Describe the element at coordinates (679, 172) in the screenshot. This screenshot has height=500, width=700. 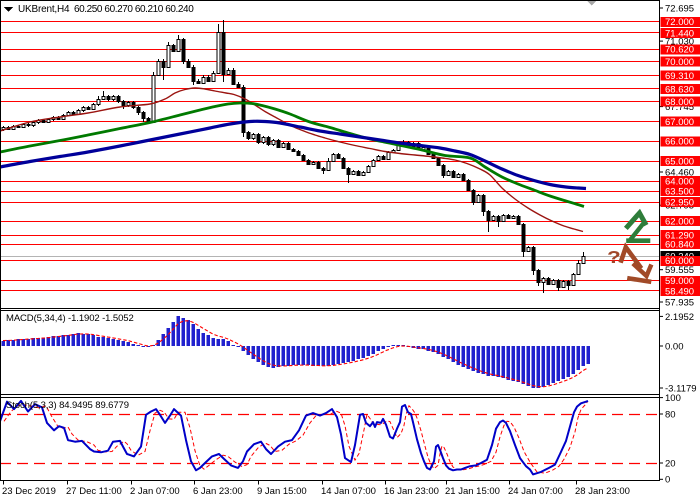
I see `svg-text: 64.460` at that location.